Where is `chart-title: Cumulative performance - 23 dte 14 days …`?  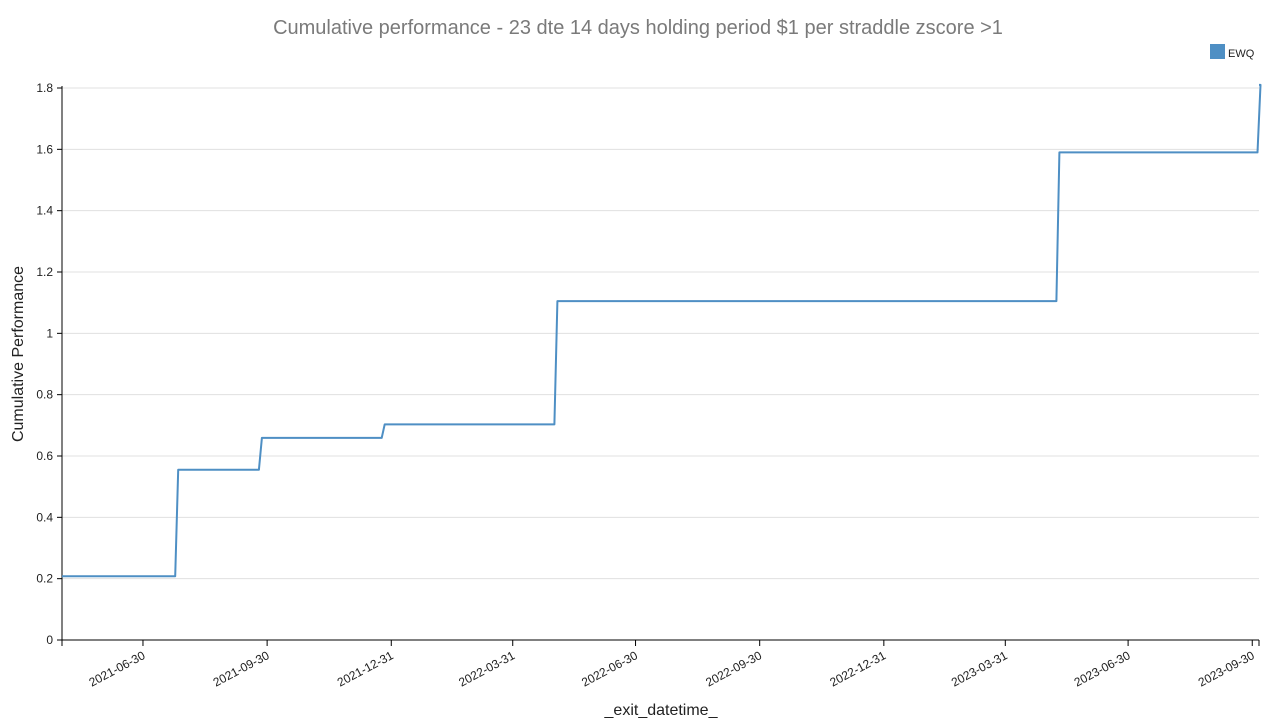
chart-title: Cumulative performance - 23 dte 14 days … is located at coordinates (638, 28).